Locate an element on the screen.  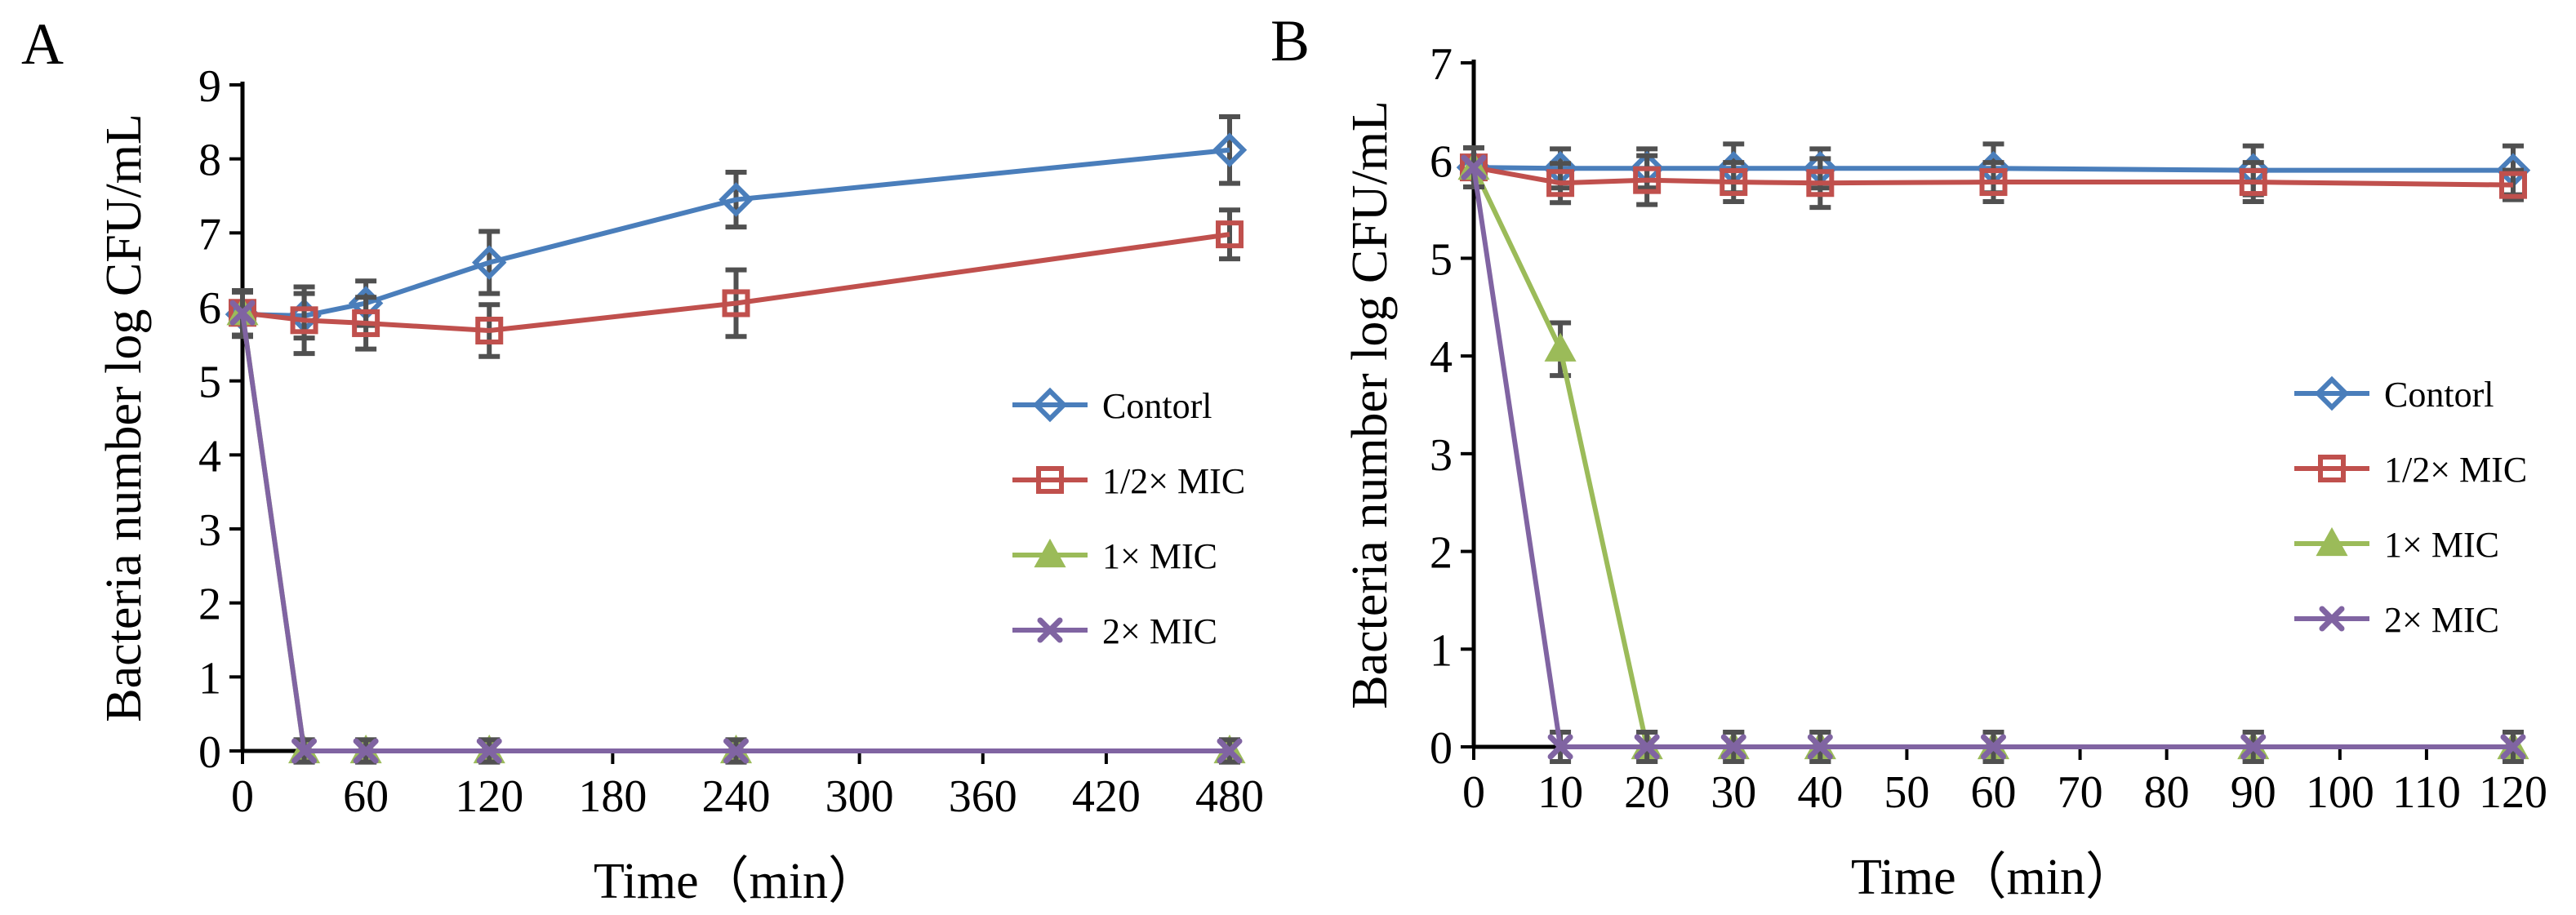
x-tick-label: 20 is located at coordinates (1647, 792).